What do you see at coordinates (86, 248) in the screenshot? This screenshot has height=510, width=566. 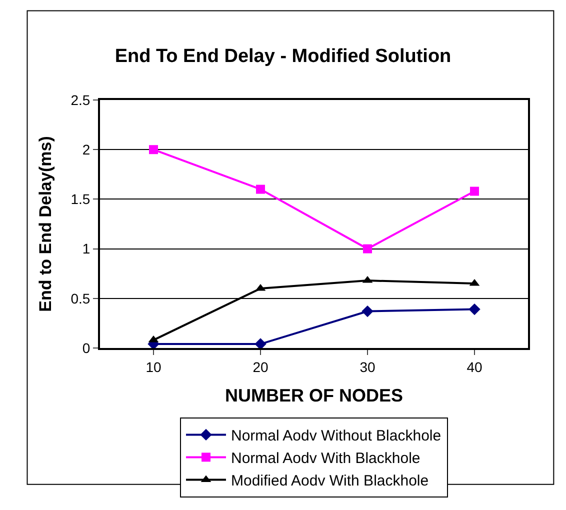 I see `y-tick-label: 1` at bounding box center [86, 248].